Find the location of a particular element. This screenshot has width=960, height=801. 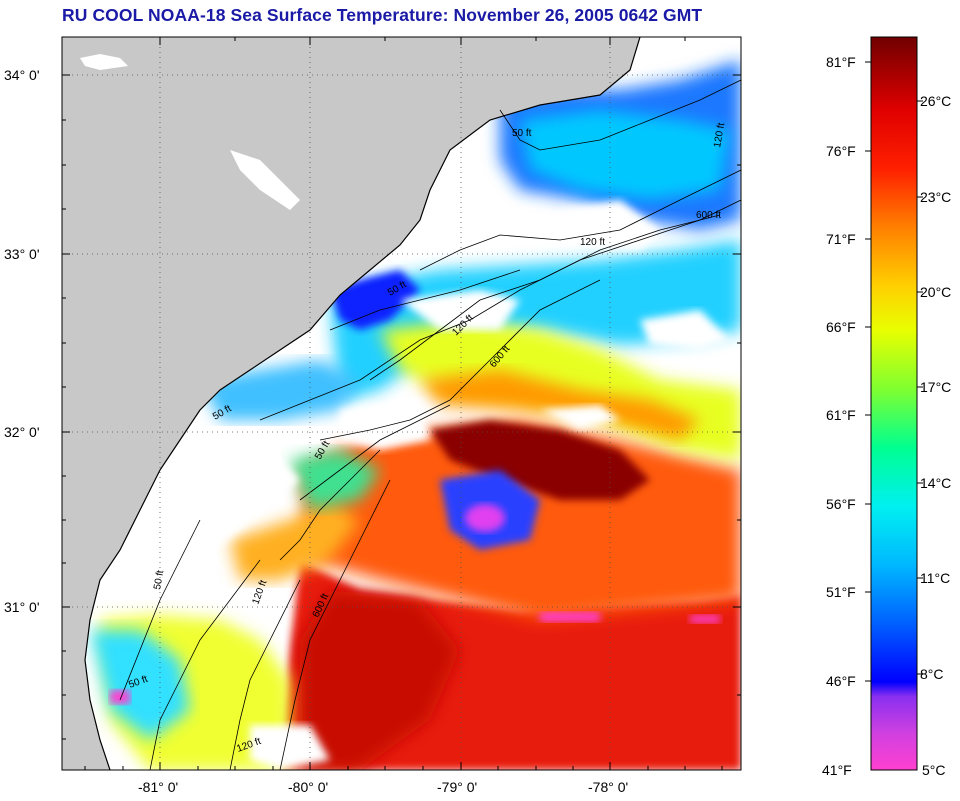

lon-label: -78° 0' is located at coordinates (608, 787).